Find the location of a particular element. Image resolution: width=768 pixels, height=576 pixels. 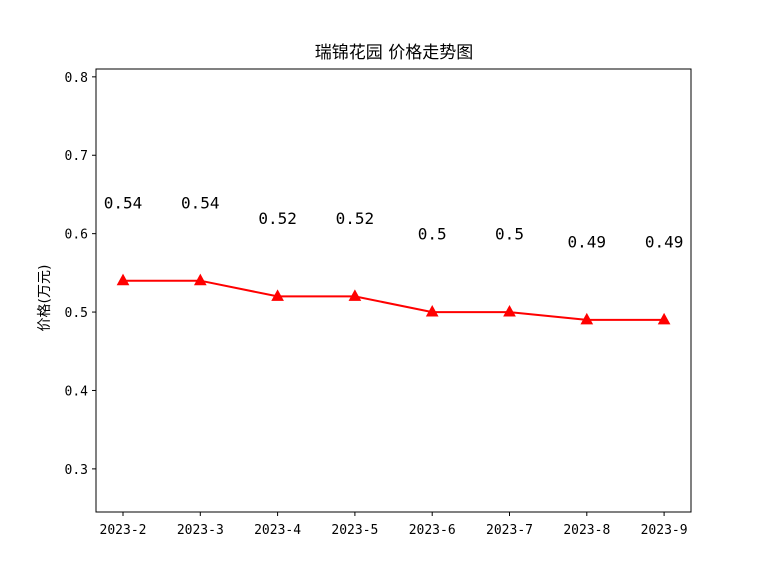

y-tick-label: 0.7 is located at coordinates (76, 156).